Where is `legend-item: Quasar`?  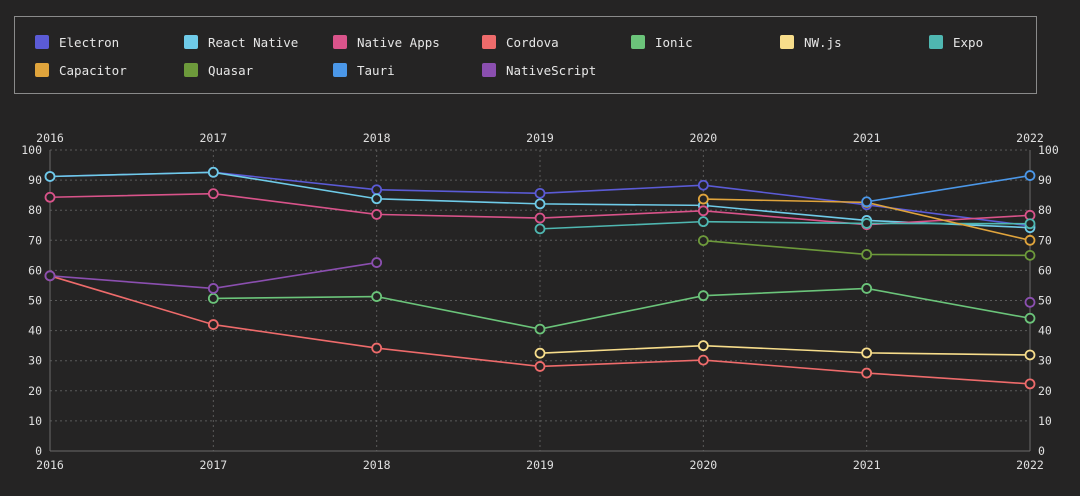 legend-item: Quasar is located at coordinates (218, 70).